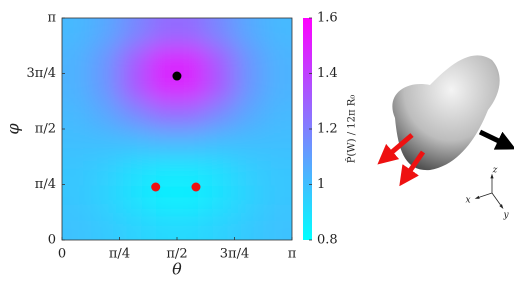  I want to click on inset-shape, so click(445, 132).